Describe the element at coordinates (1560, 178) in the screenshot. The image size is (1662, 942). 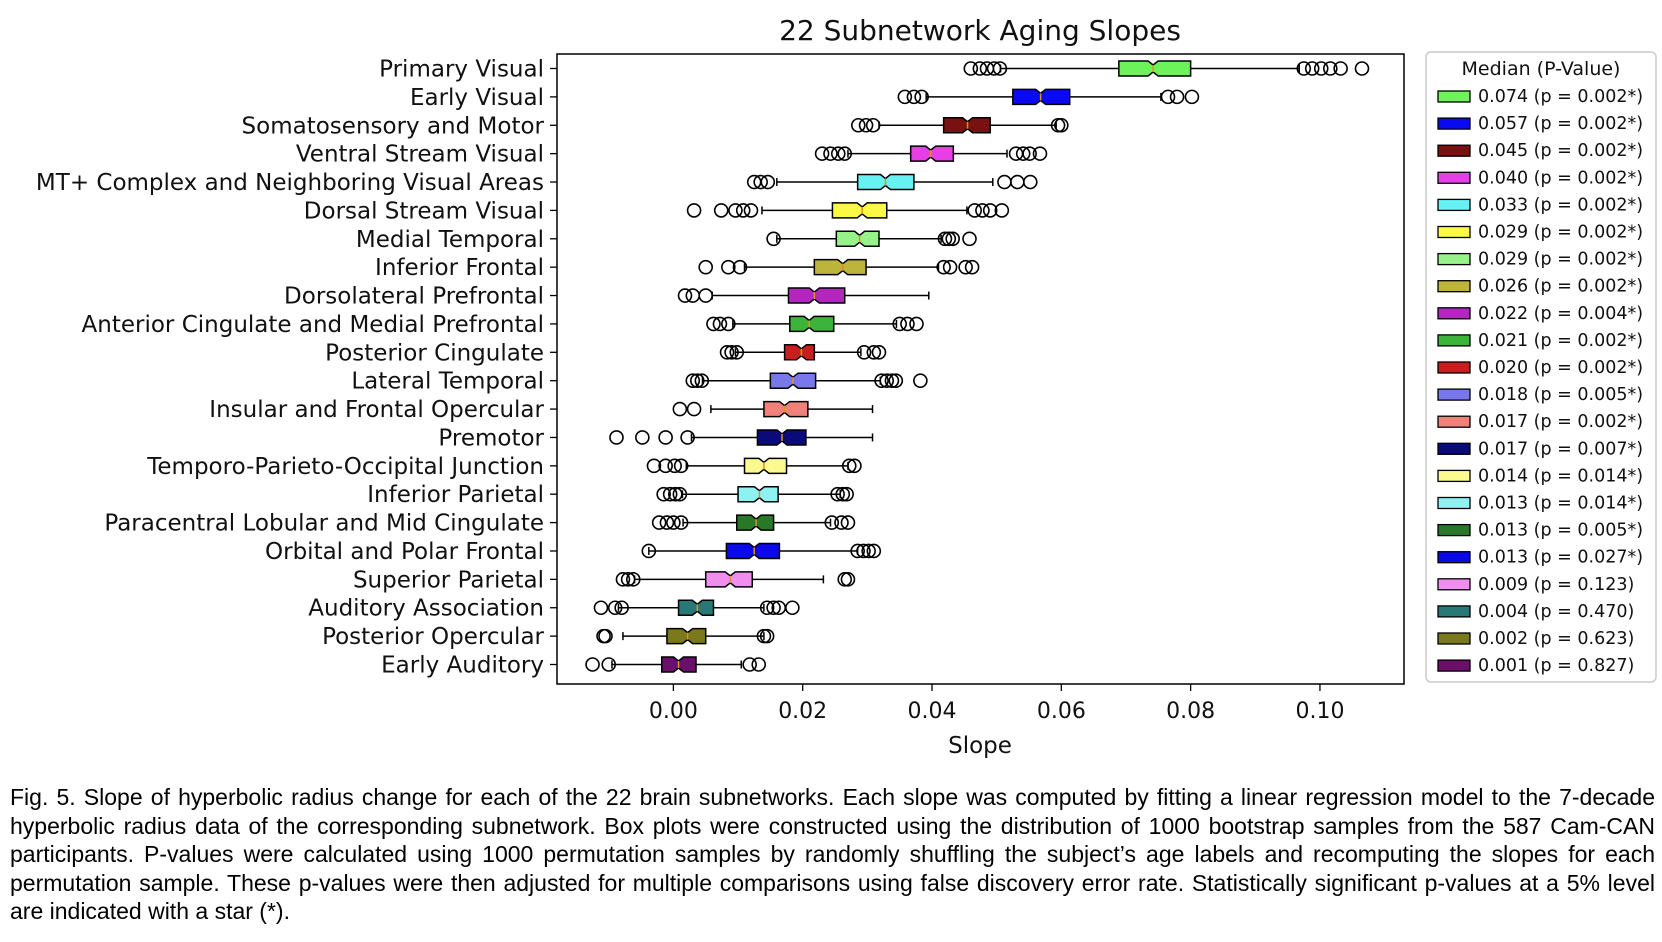
I see `legend-entry: 0.040 (p = 0.002*)` at that location.